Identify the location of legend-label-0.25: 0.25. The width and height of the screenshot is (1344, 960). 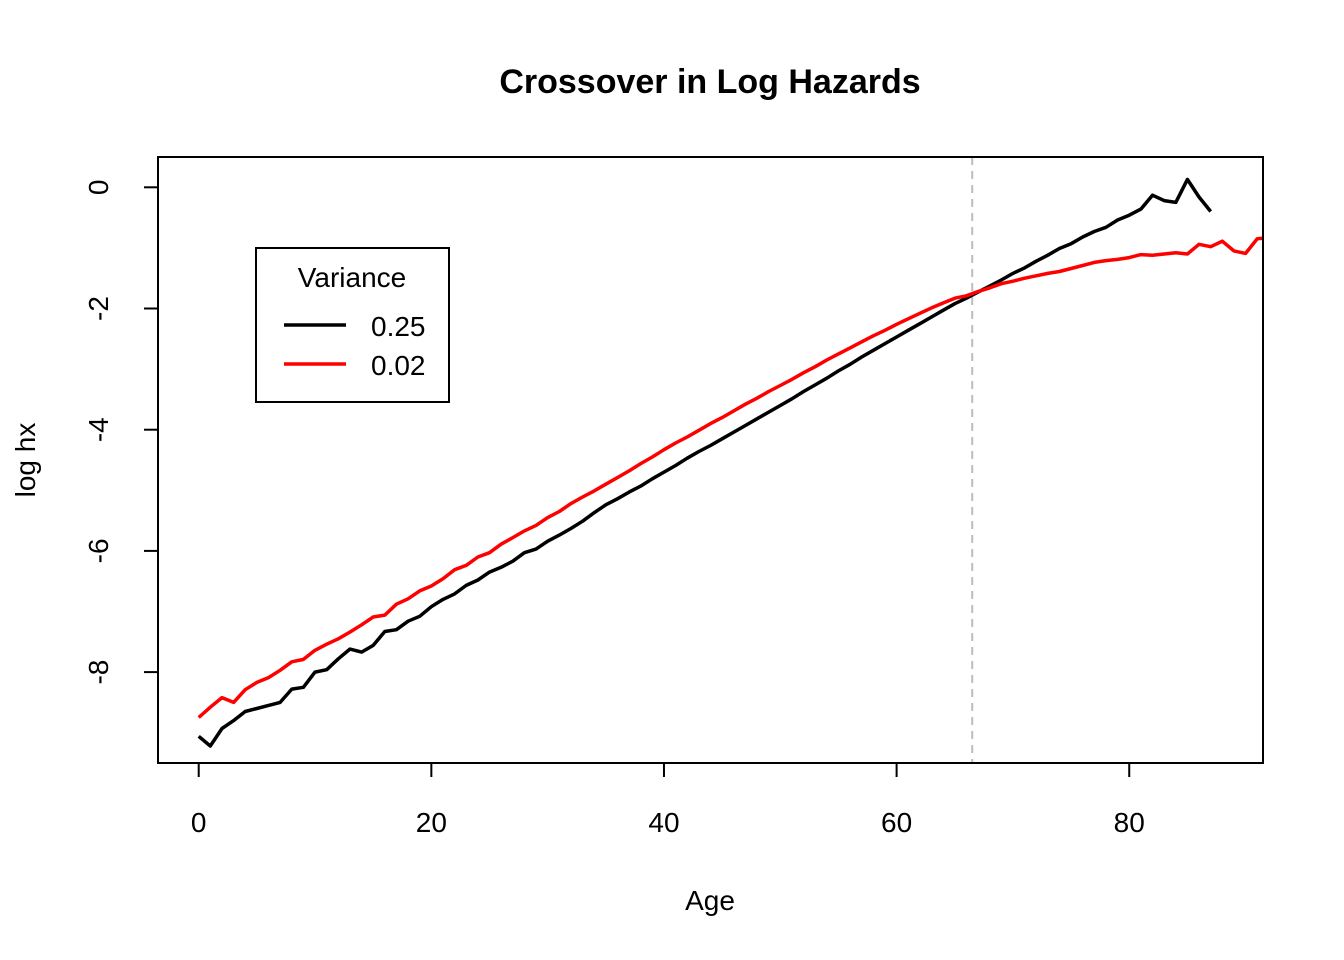
(398, 326).